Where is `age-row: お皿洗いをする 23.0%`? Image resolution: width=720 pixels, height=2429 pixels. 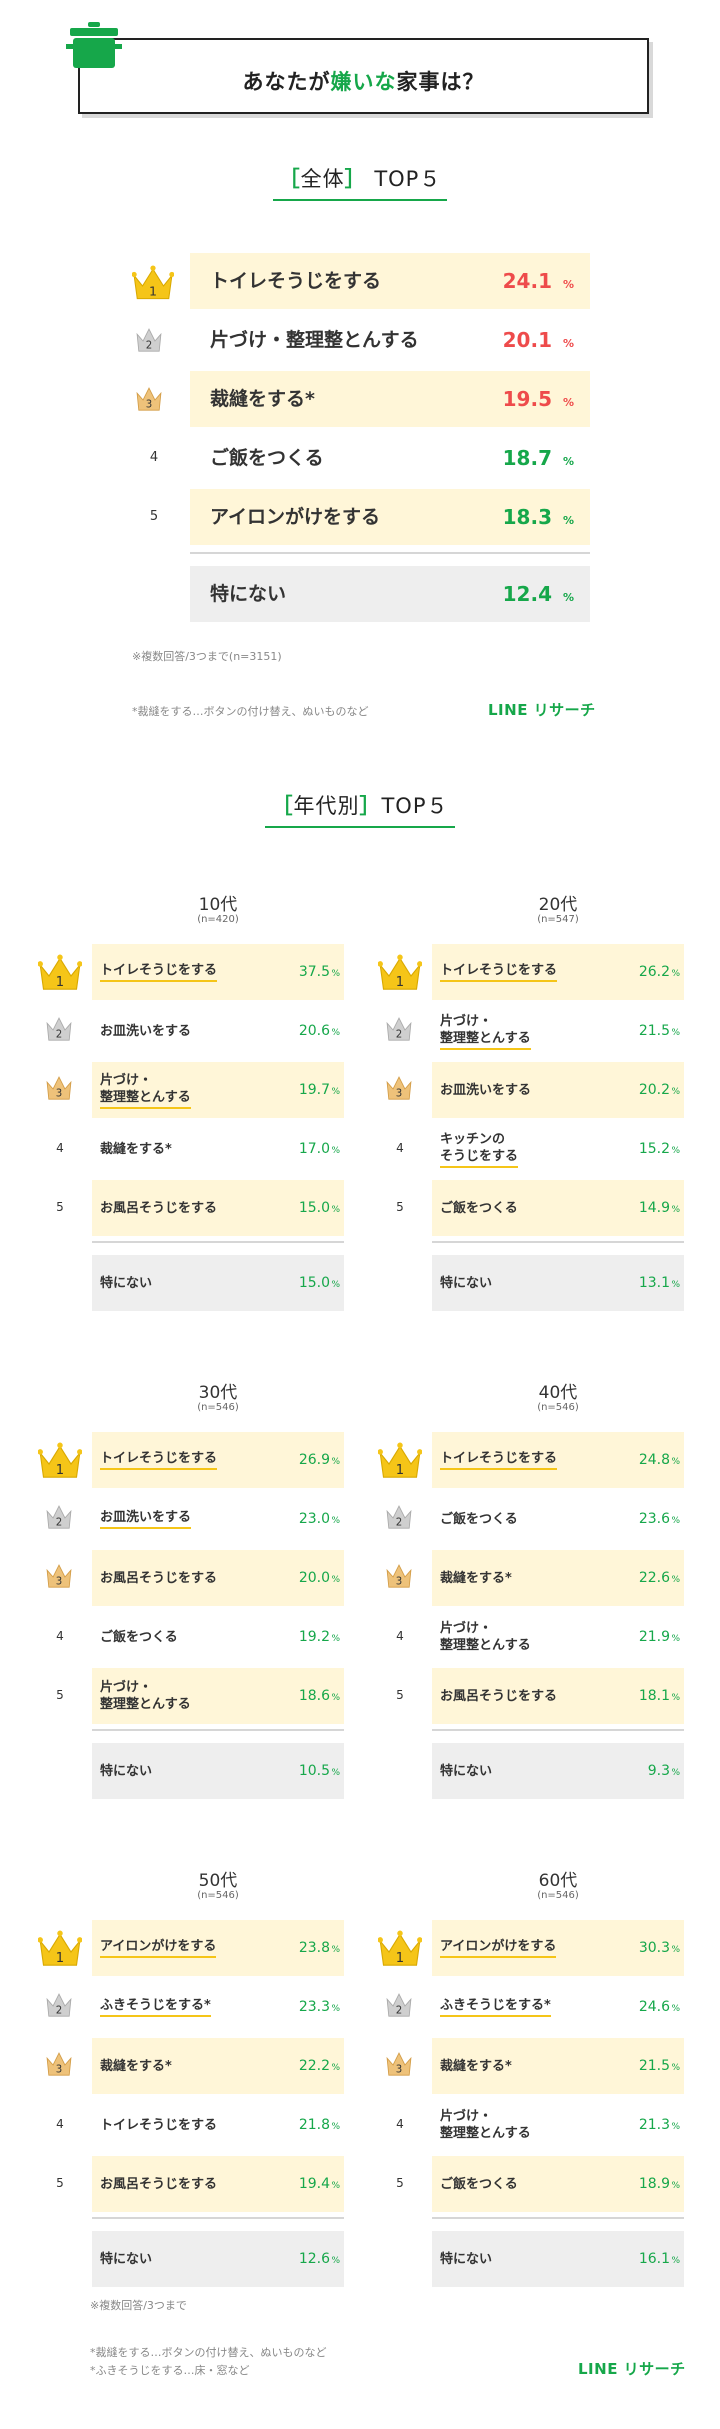
age-row: お皿洗いをする 23.0% is located at coordinates (218, 1519).